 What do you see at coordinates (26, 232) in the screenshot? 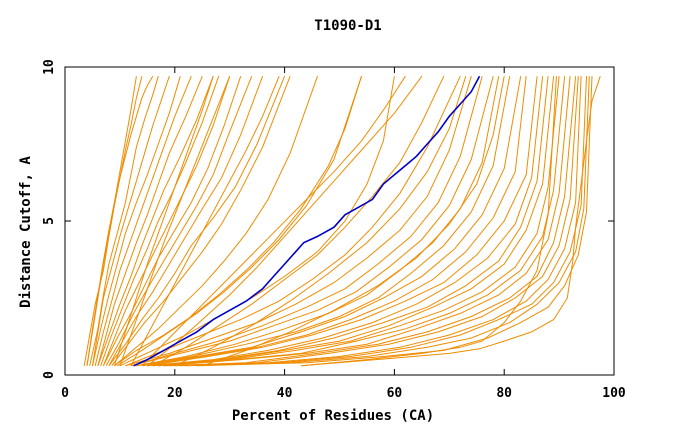
I see `y-axis-title: Distance Cutoff, A` at bounding box center [26, 232].